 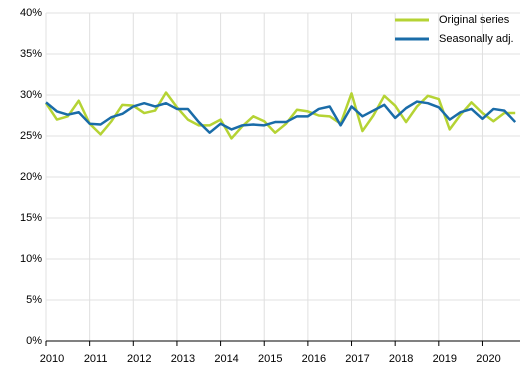 What do you see at coordinates (474, 20) in the screenshot?
I see `legend-label: Original series` at bounding box center [474, 20].